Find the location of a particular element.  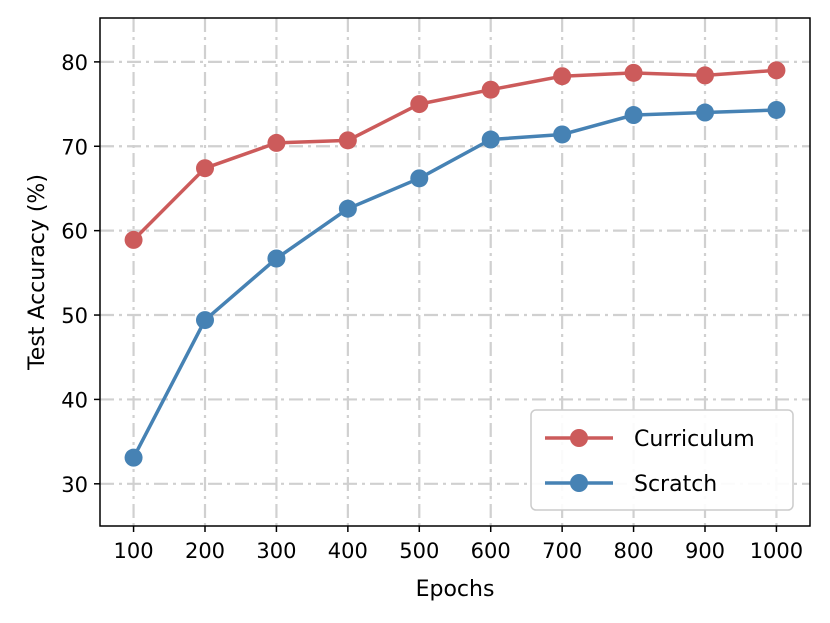

y-tick-label: 60 is located at coordinates (74, 232).